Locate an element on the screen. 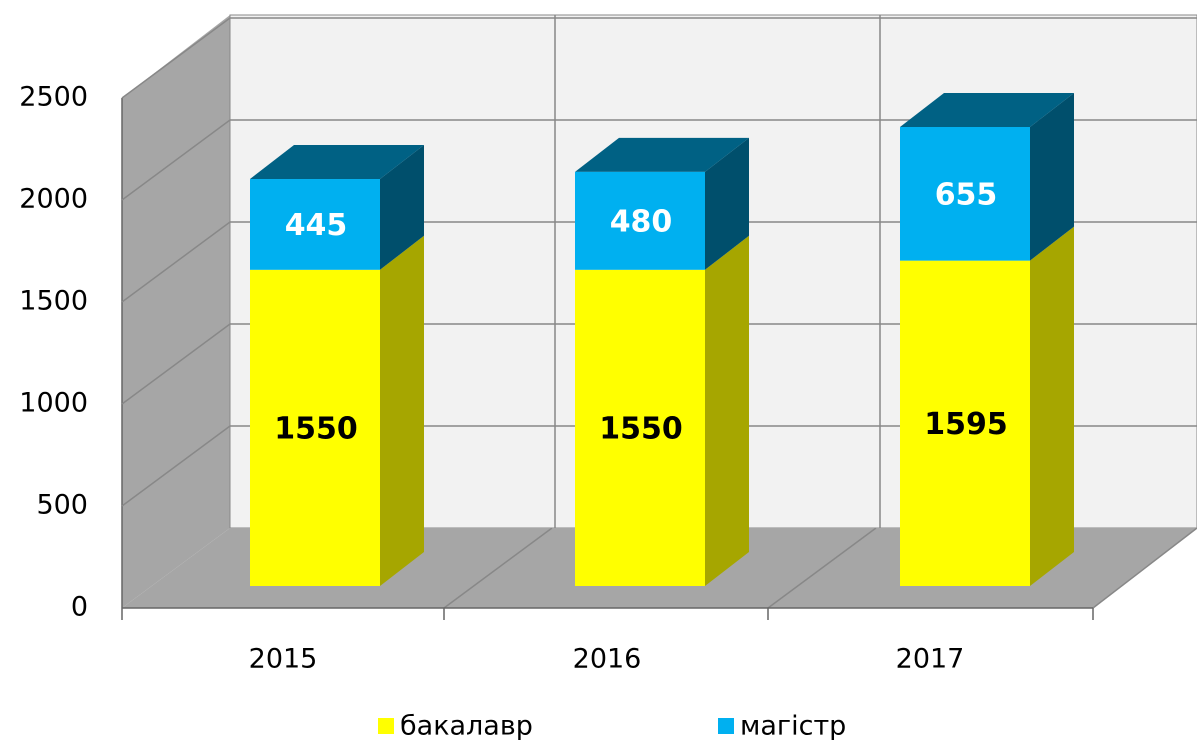 Image resolution: width=1197 pixels, height=749 pixels. x-tick-label: 2017 is located at coordinates (930, 659).